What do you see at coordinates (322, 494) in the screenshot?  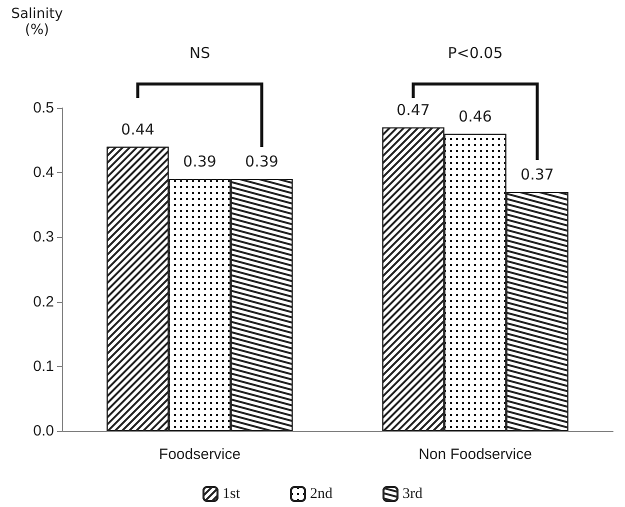 I see `legend-label: 2nd` at bounding box center [322, 494].